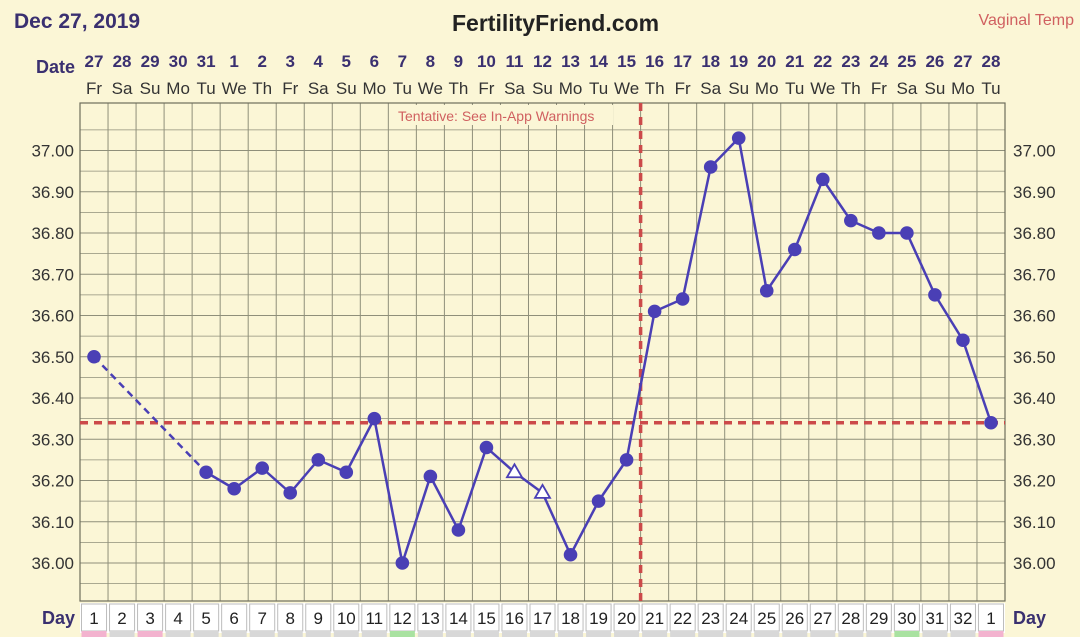 The image size is (1080, 637). What do you see at coordinates (504, 115) in the screenshot?
I see `warning-backdrop` at bounding box center [504, 115].